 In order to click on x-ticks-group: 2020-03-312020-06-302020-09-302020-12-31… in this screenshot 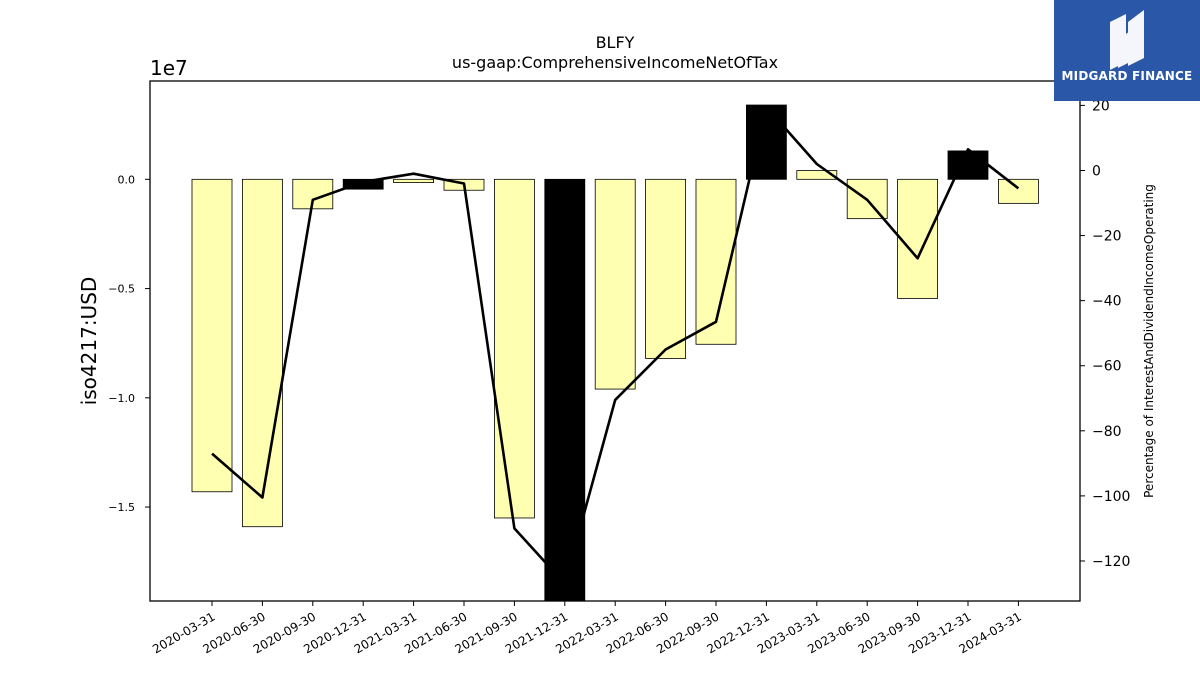, I will do `click(587, 628)`.